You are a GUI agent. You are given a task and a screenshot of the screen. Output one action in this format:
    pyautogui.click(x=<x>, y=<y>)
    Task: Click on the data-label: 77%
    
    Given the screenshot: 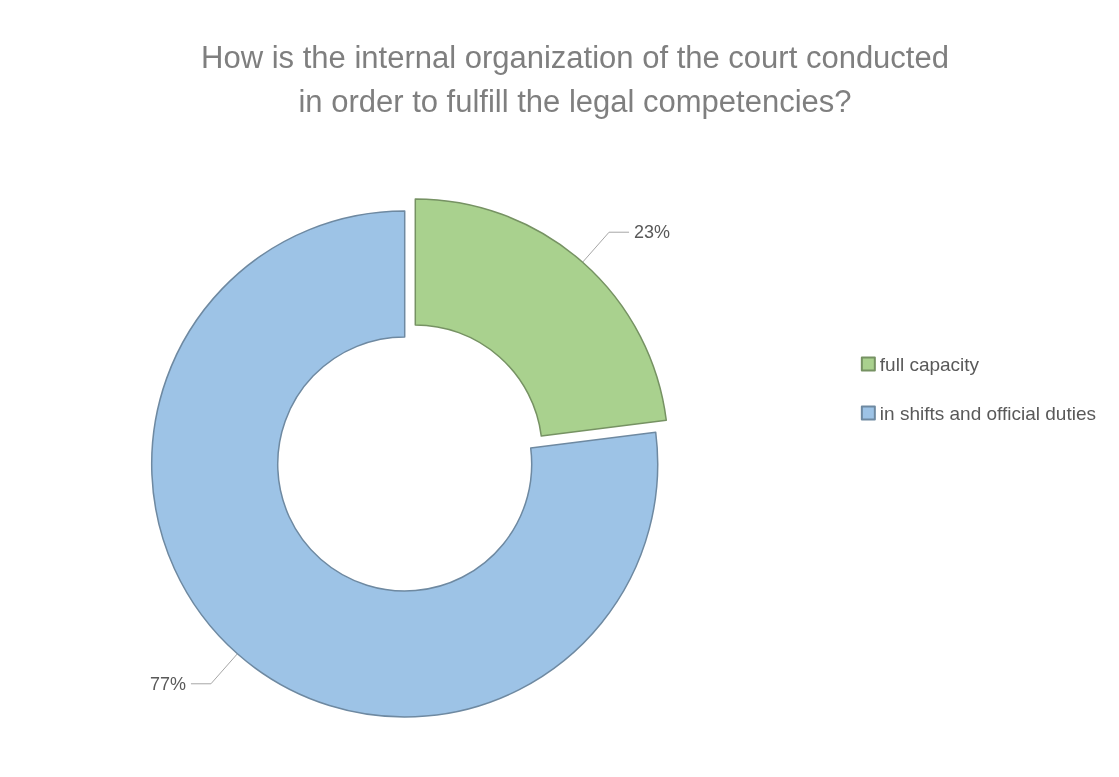 What is the action you would take?
    pyautogui.click(x=167, y=683)
    